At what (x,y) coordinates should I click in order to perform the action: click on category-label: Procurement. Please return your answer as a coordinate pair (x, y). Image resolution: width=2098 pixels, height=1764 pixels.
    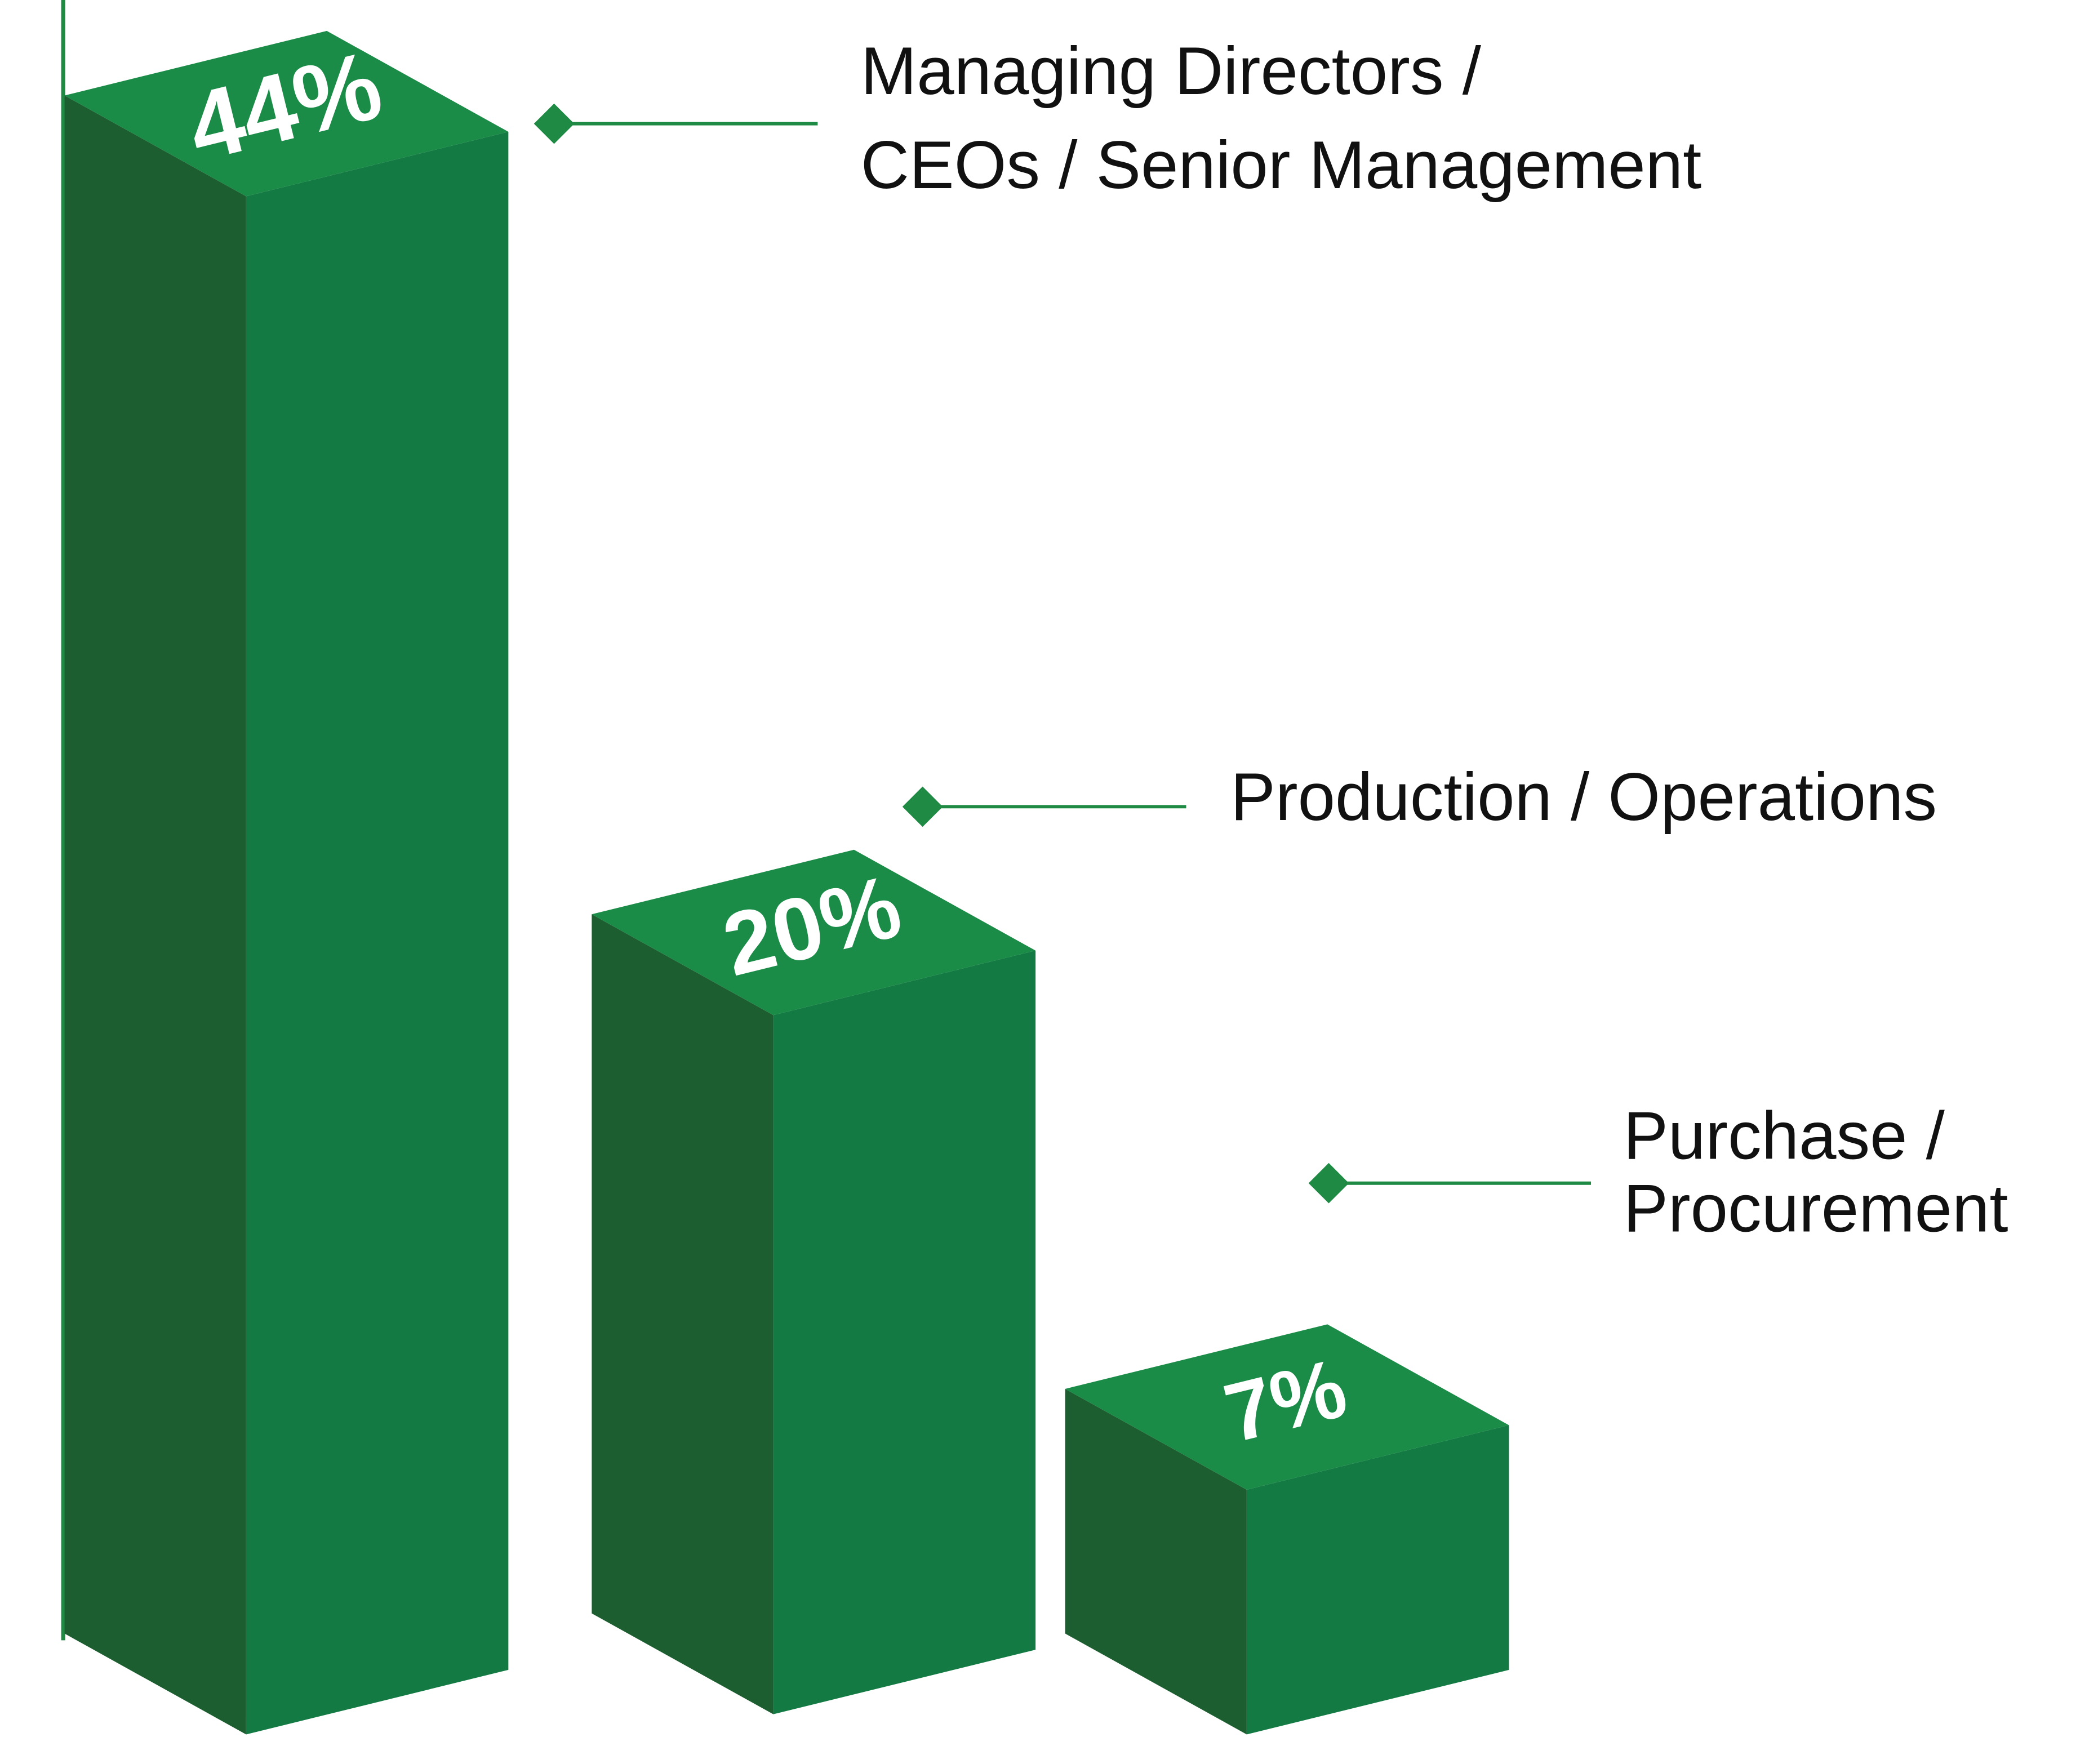
    Looking at the image, I should click on (1816, 1208).